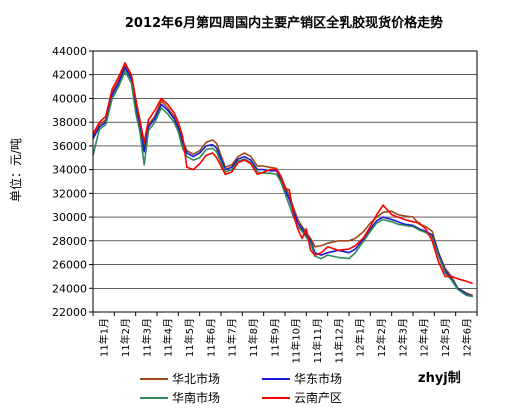 The width and height of the screenshot is (526, 413). I want to click on y-tick-label: 44000, so click(69, 51).